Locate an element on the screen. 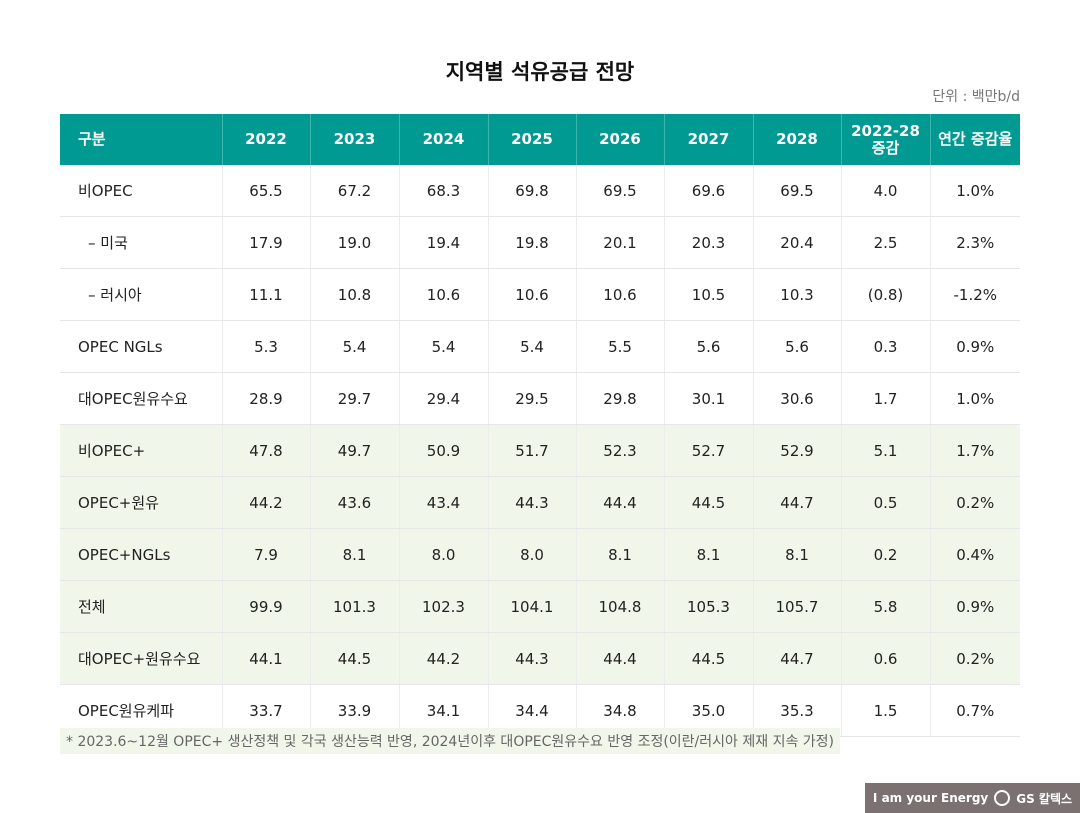 The width and height of the screenshot is (1080, 813). table-cell: 10.8 is located at coordinates (354, 294).